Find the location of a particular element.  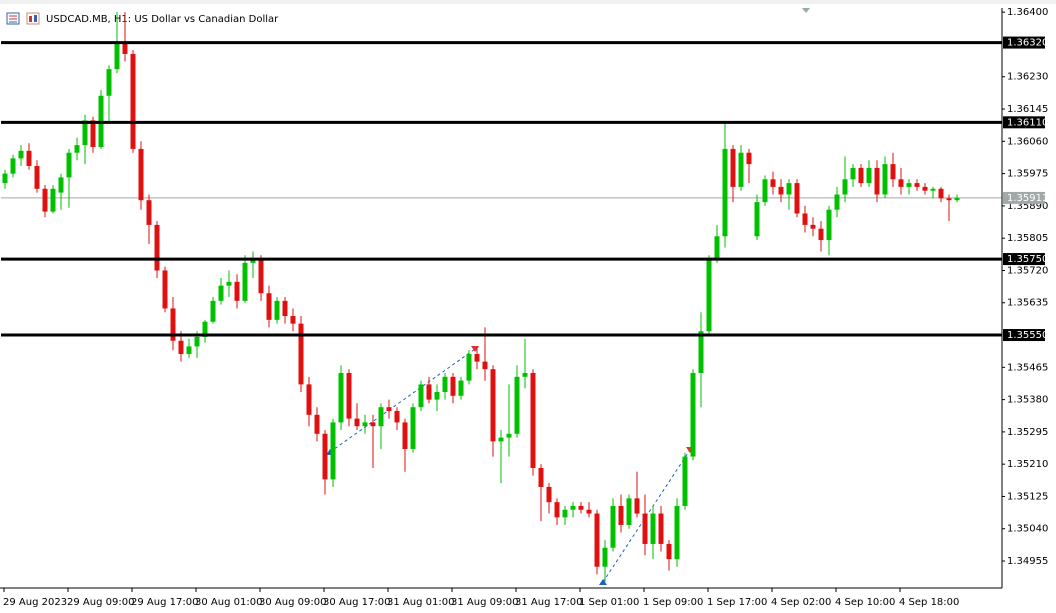

level-label: 1.35750 is located at coordinates (1027, 259).